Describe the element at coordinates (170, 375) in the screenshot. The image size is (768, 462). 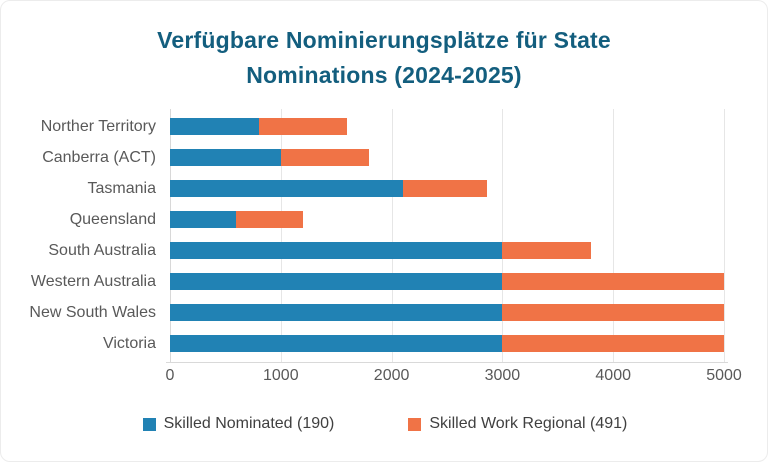
I see `x-tick-label: 0` at that location.